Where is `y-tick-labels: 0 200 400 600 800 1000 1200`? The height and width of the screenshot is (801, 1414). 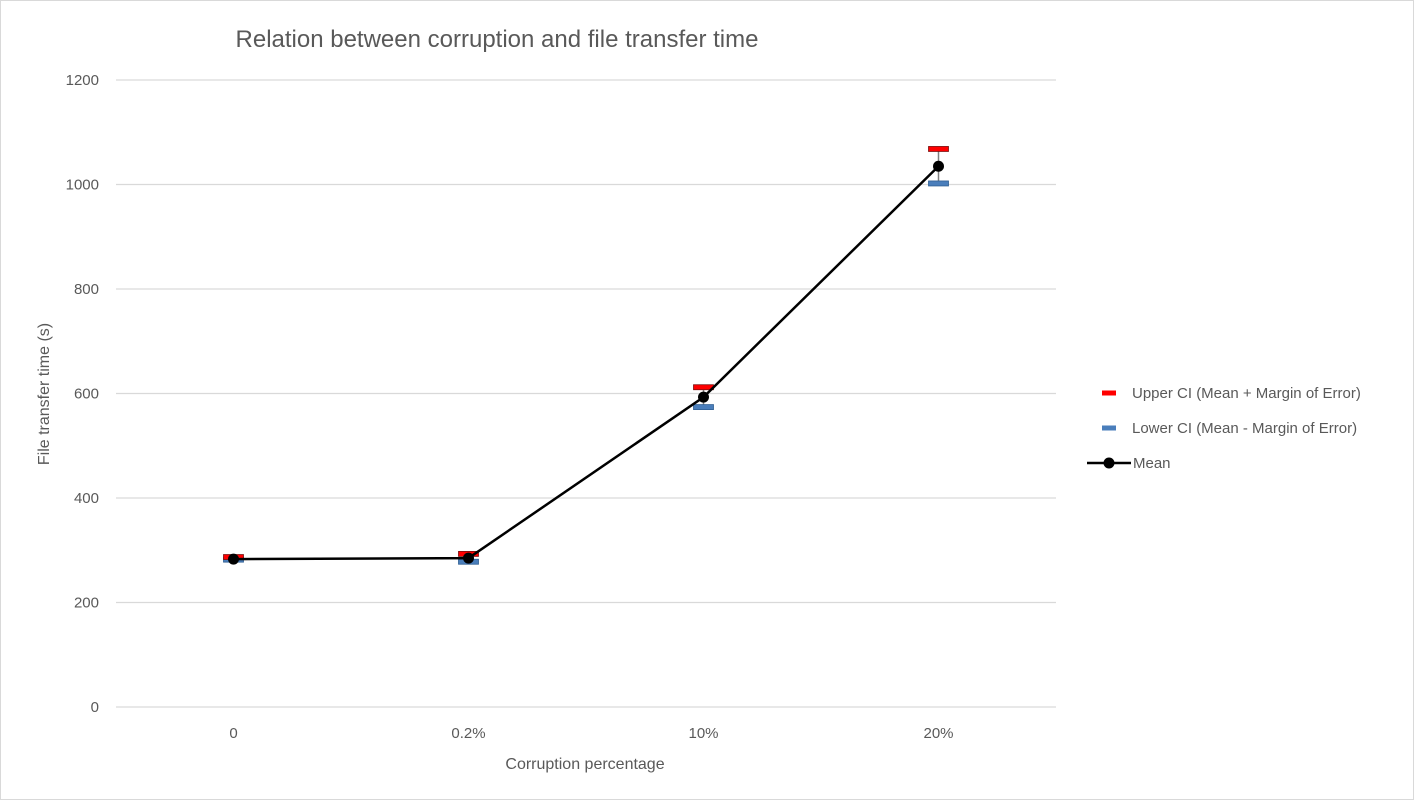 y-tick-labels: 0 200 400 600 800 1000 1200 is located at coordinates (82, 394).